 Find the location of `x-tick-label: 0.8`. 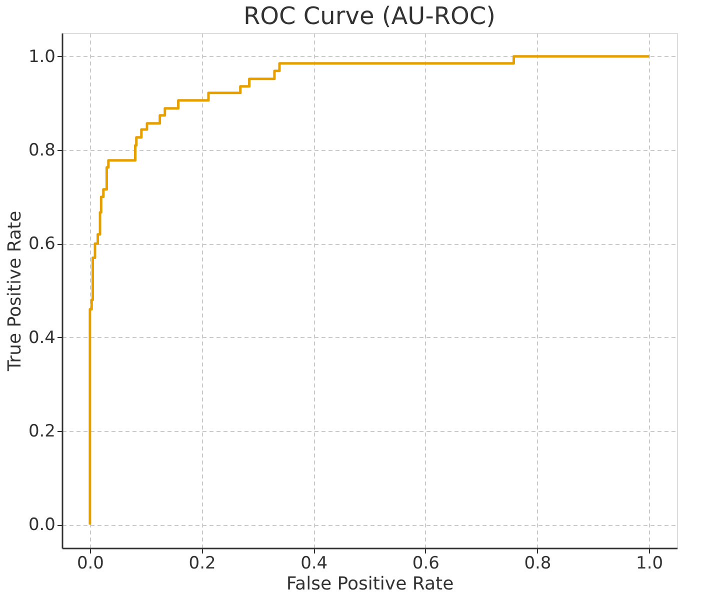

x-tick-label: 0.8 is located at coordinates (538, 564).